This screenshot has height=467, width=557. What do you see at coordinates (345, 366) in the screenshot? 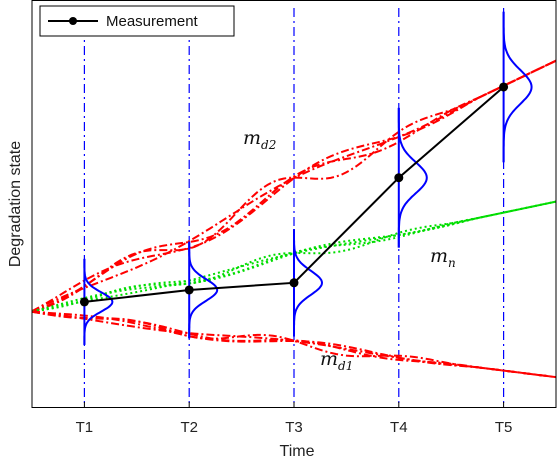
I see `annotation-sub-d1: d1` at bounding box center [345, 366].